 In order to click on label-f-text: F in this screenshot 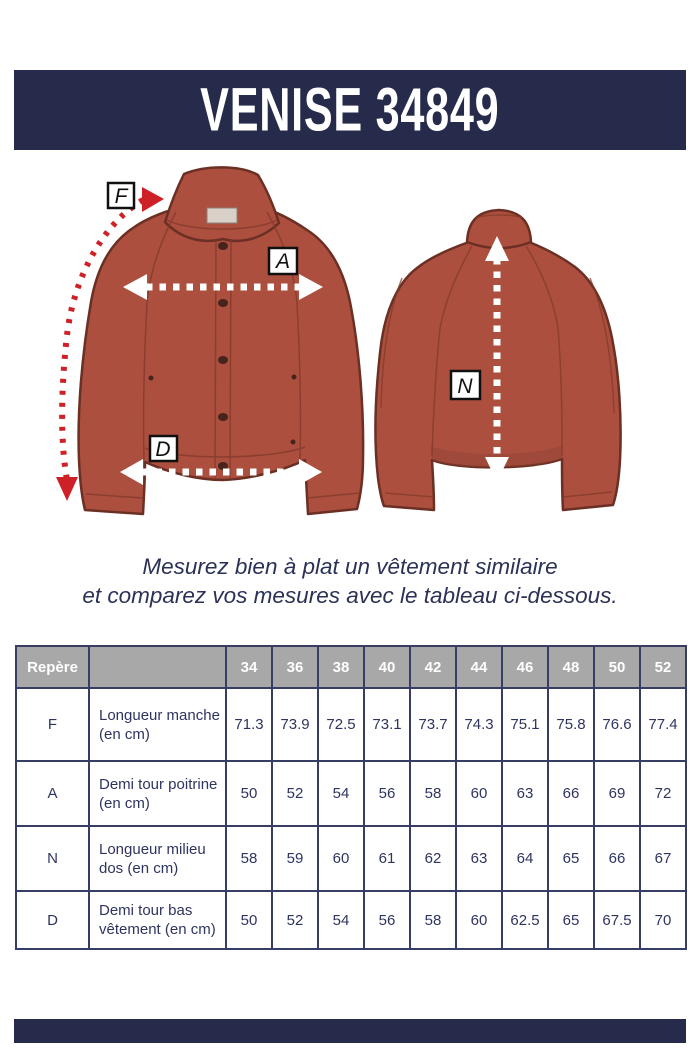, I will do `click(122, 196)`.